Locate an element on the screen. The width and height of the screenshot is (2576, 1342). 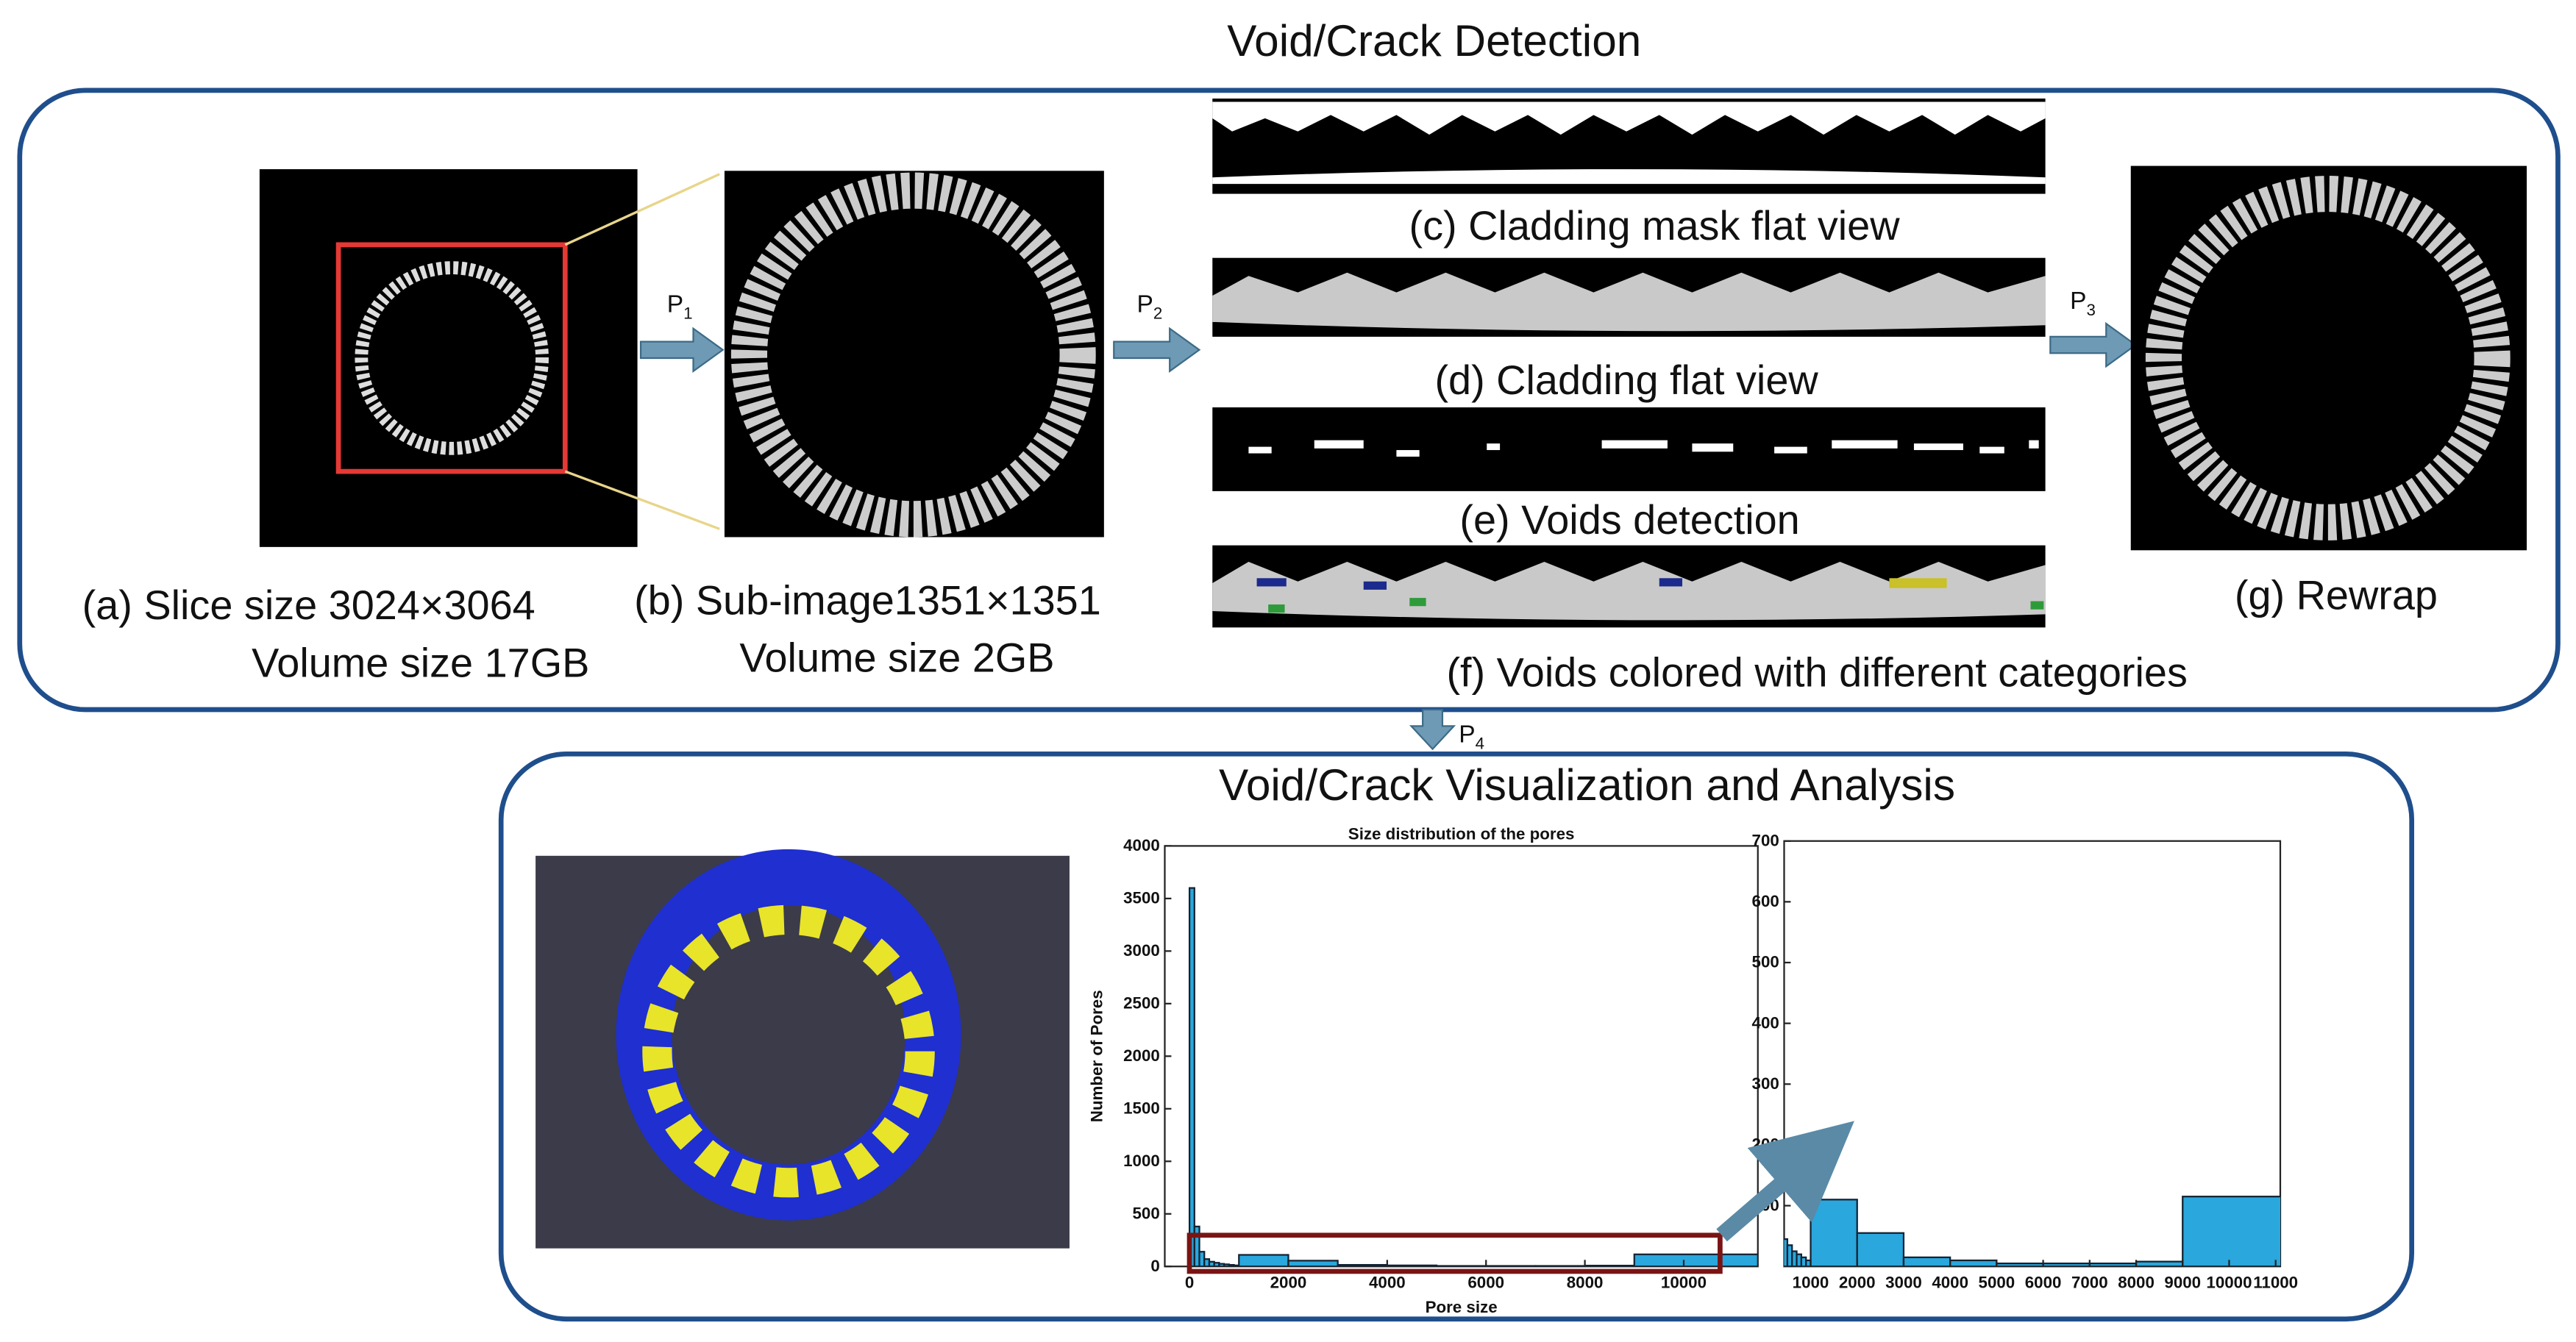
y-tick-label: 4000 is located at coordinates (1141, 845).